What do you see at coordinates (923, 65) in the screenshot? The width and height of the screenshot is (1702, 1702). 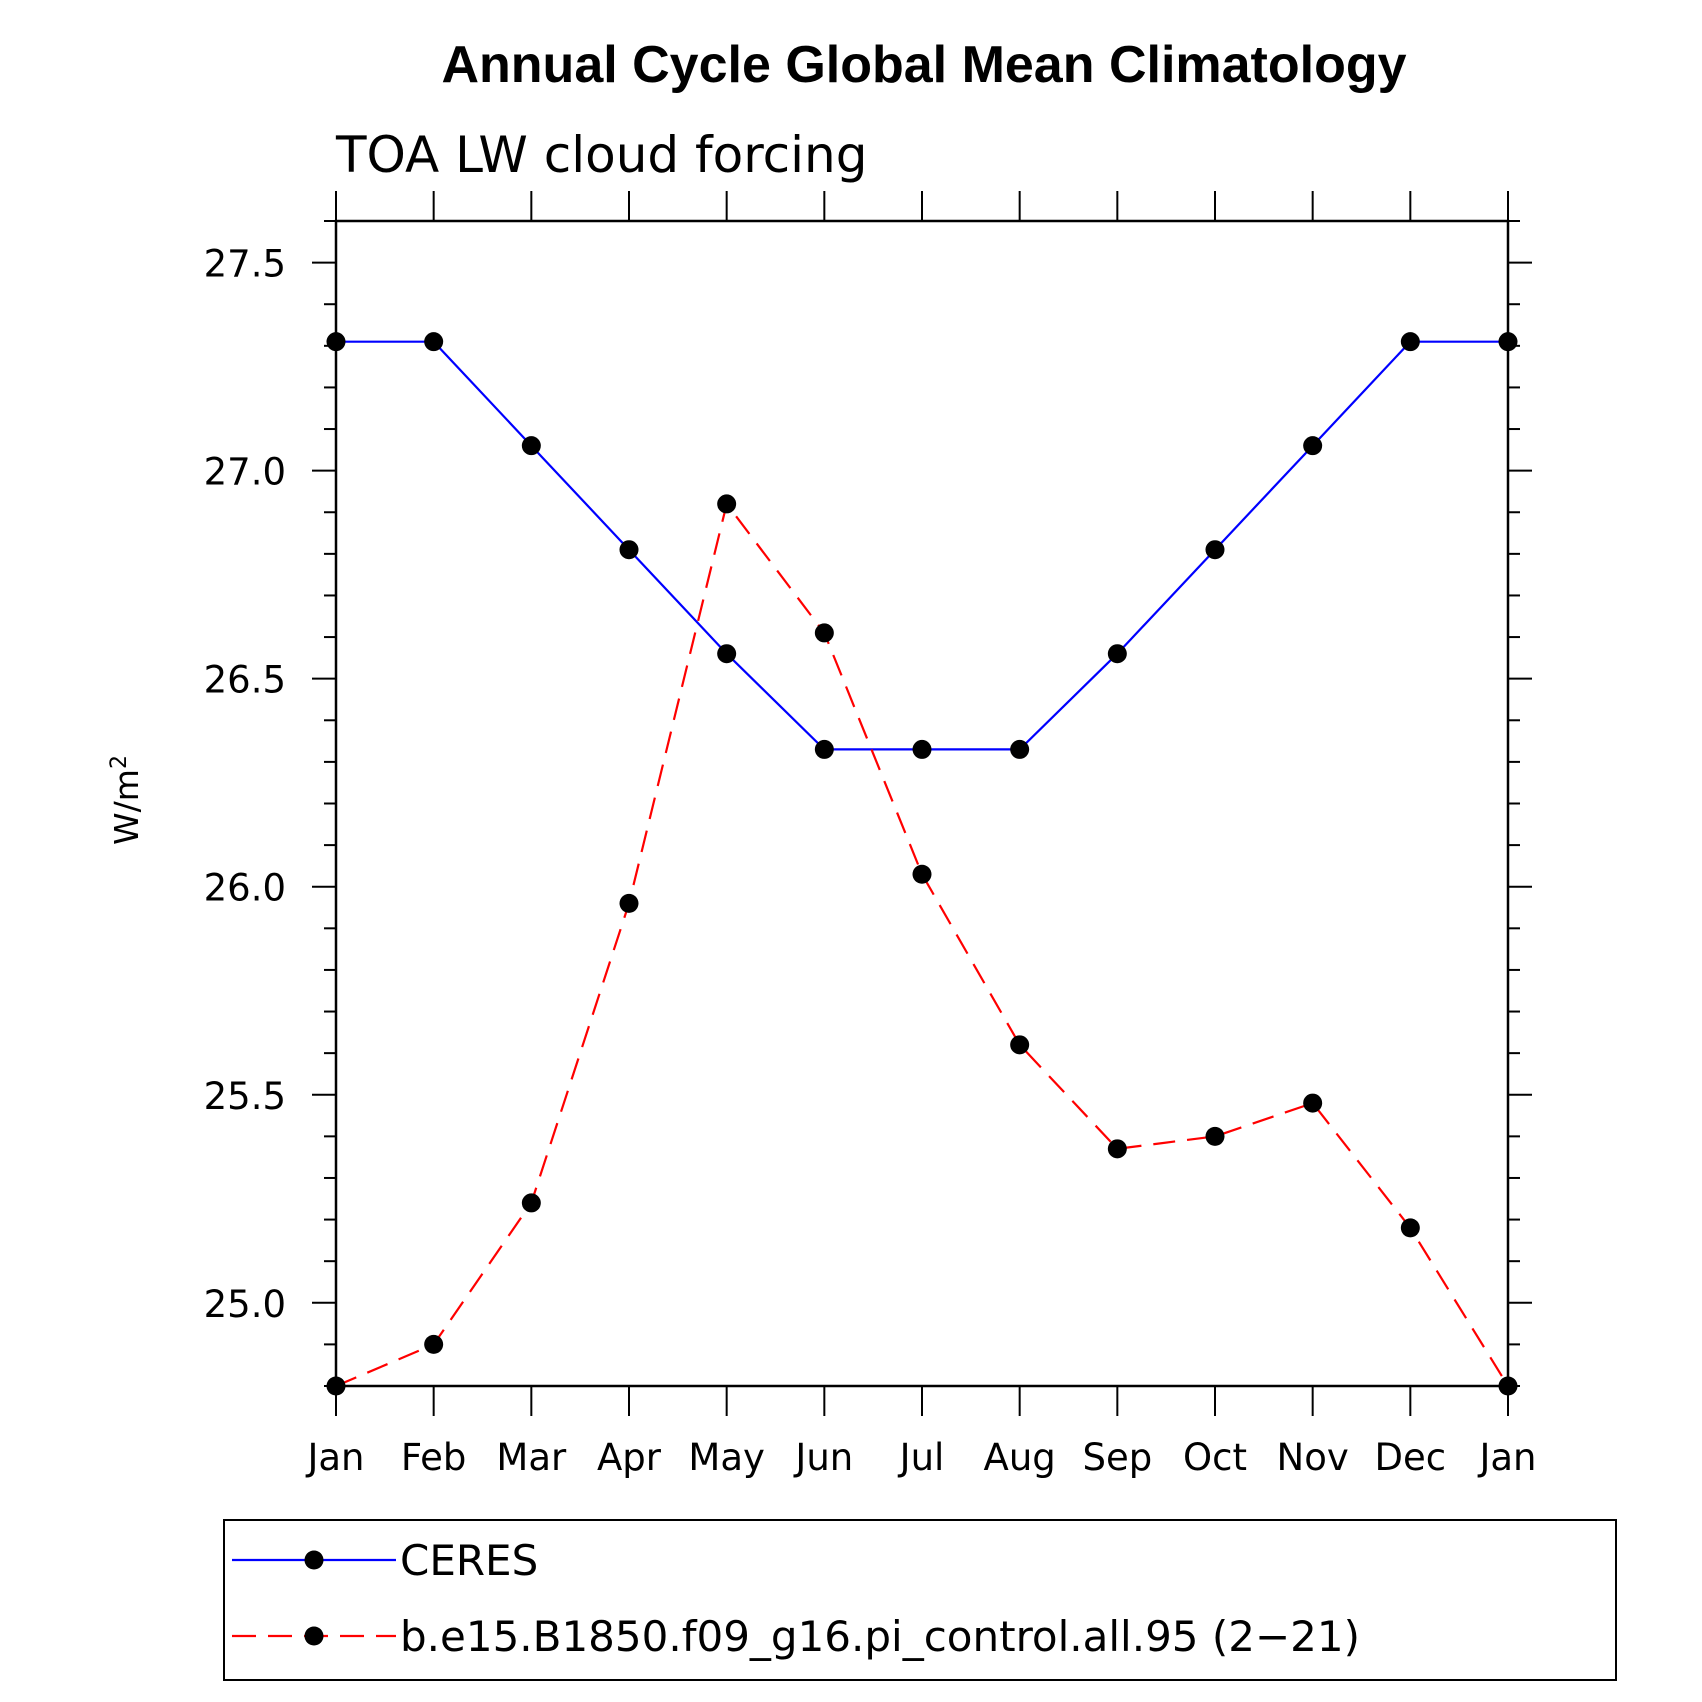 I see `chart-title: Annual Cycle Global Mean Climatology` at bounding box center [923, 65].